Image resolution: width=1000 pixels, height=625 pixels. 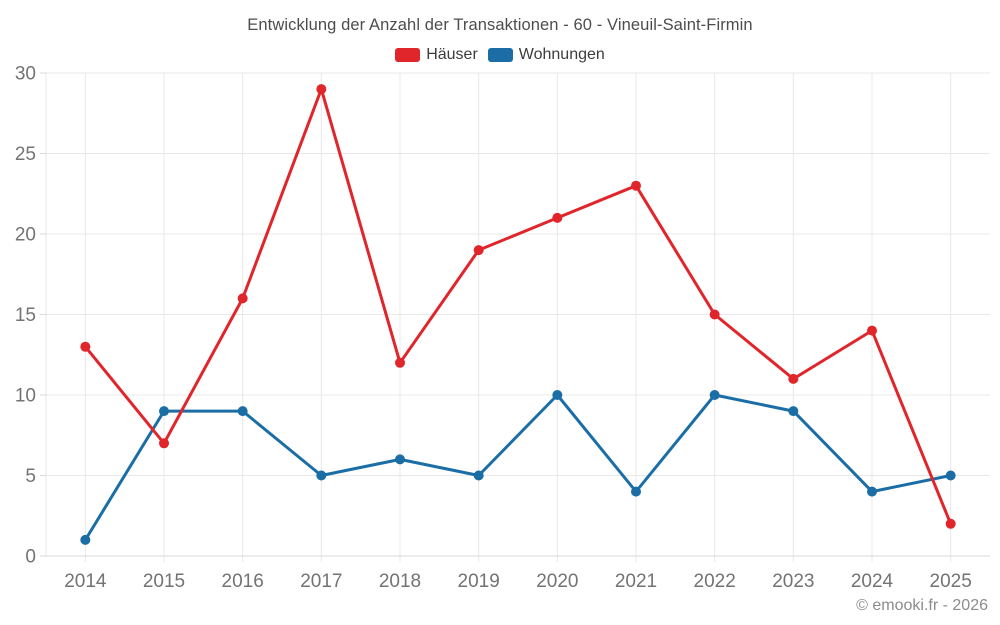 I want to click on data-point-wohnungen-2020, so click(x=557, y=395).